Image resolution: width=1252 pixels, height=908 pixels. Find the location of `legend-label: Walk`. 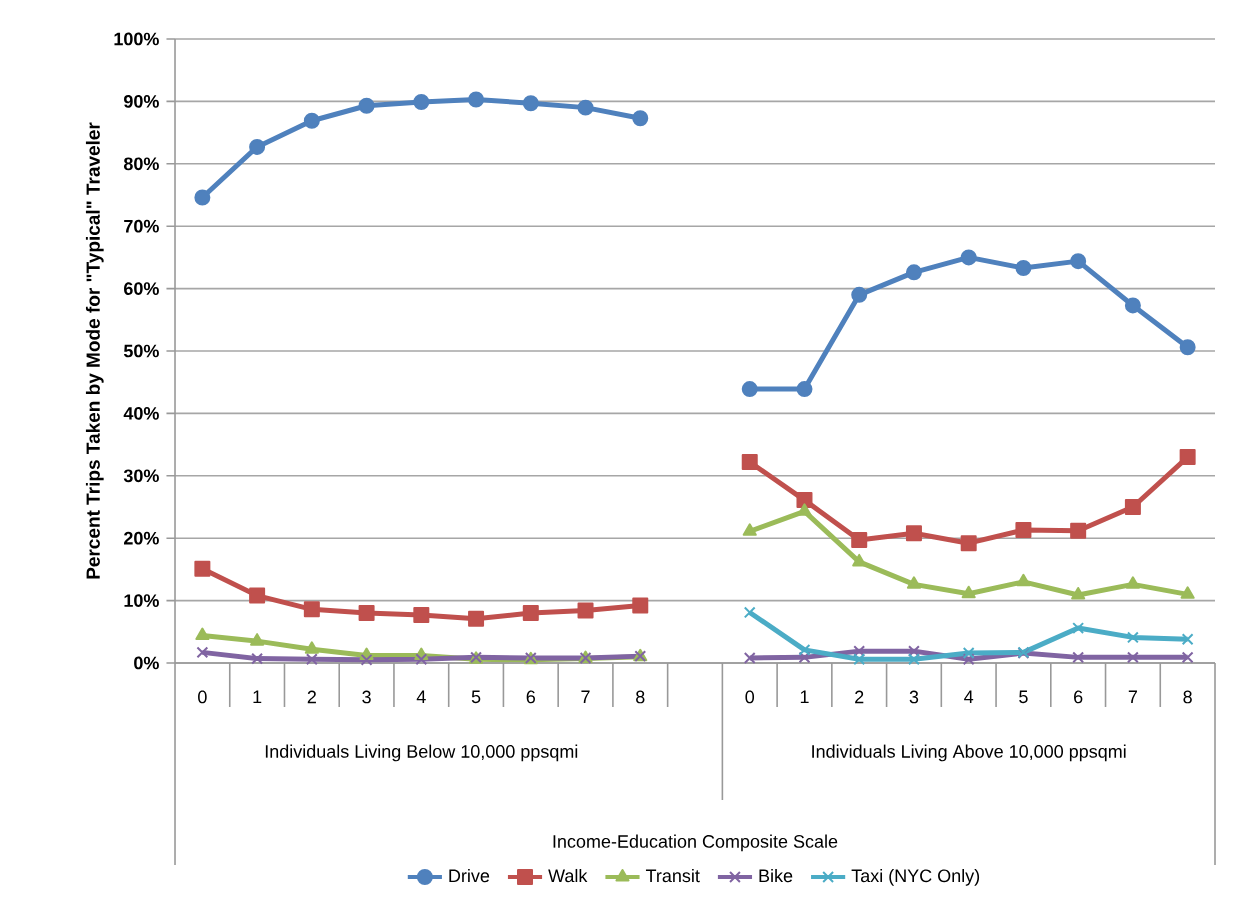

legend-label: Walk is located at coordinates (568, 875).